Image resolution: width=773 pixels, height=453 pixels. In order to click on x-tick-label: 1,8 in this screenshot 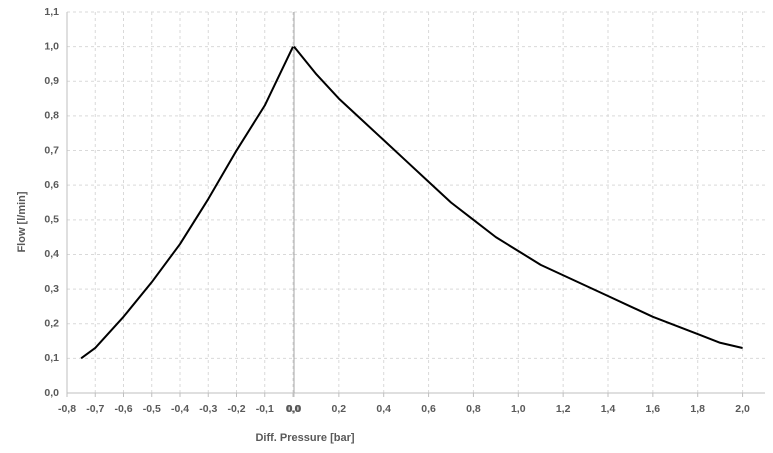, I will do `click(697, 409)`.